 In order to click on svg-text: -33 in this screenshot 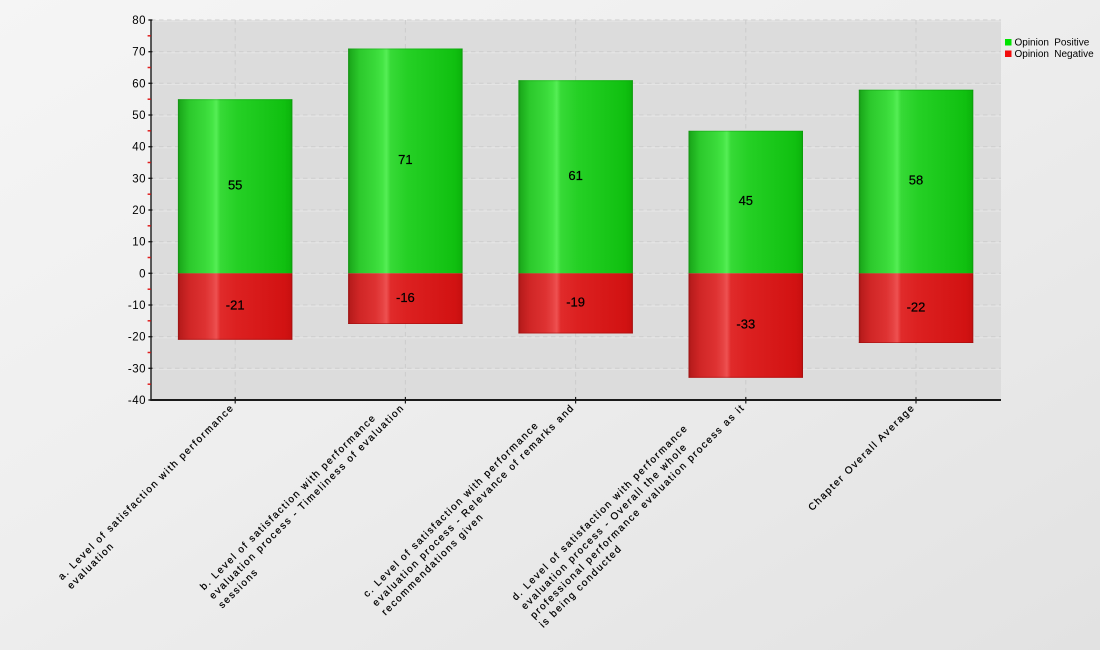, I will do `click(745, 324)`.